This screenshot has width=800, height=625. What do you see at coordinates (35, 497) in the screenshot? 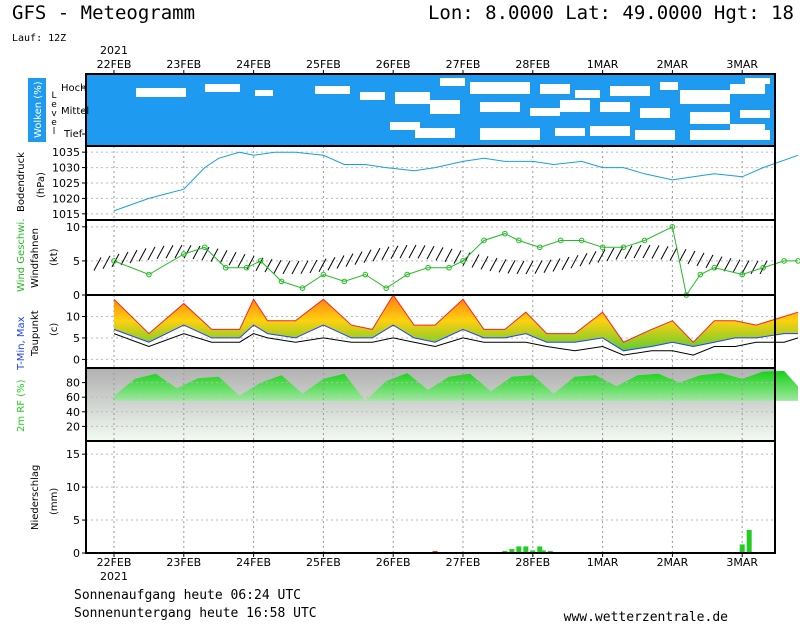
I see `precipitation-axis-label: Niederschlag` at bounding box center [35, 497].